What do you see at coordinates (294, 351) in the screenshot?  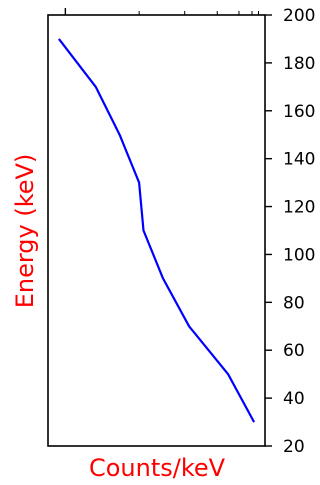 I see `y-tick-label: 60` at bounding box center [294, 351].